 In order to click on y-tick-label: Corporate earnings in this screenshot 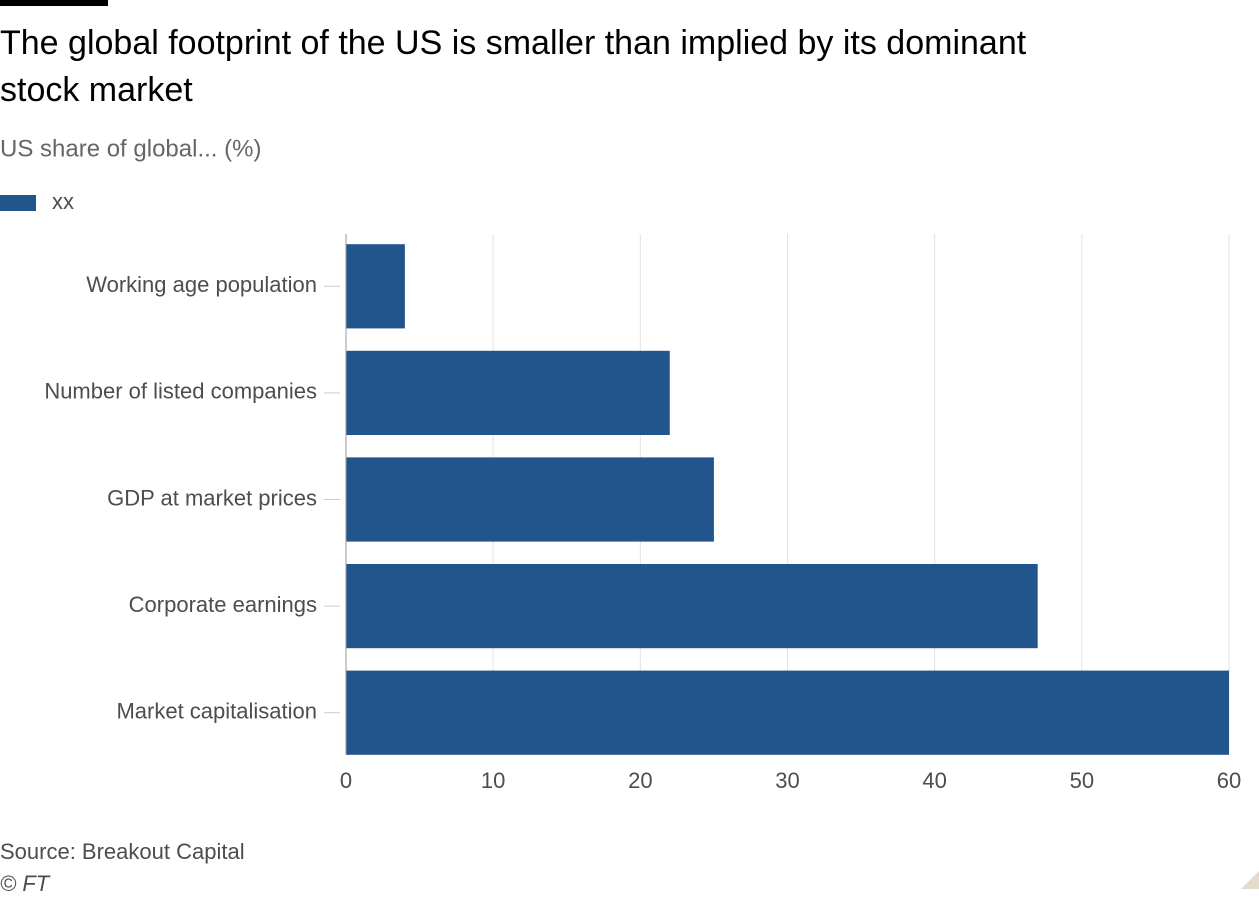, I will do `click(223, 604)`.